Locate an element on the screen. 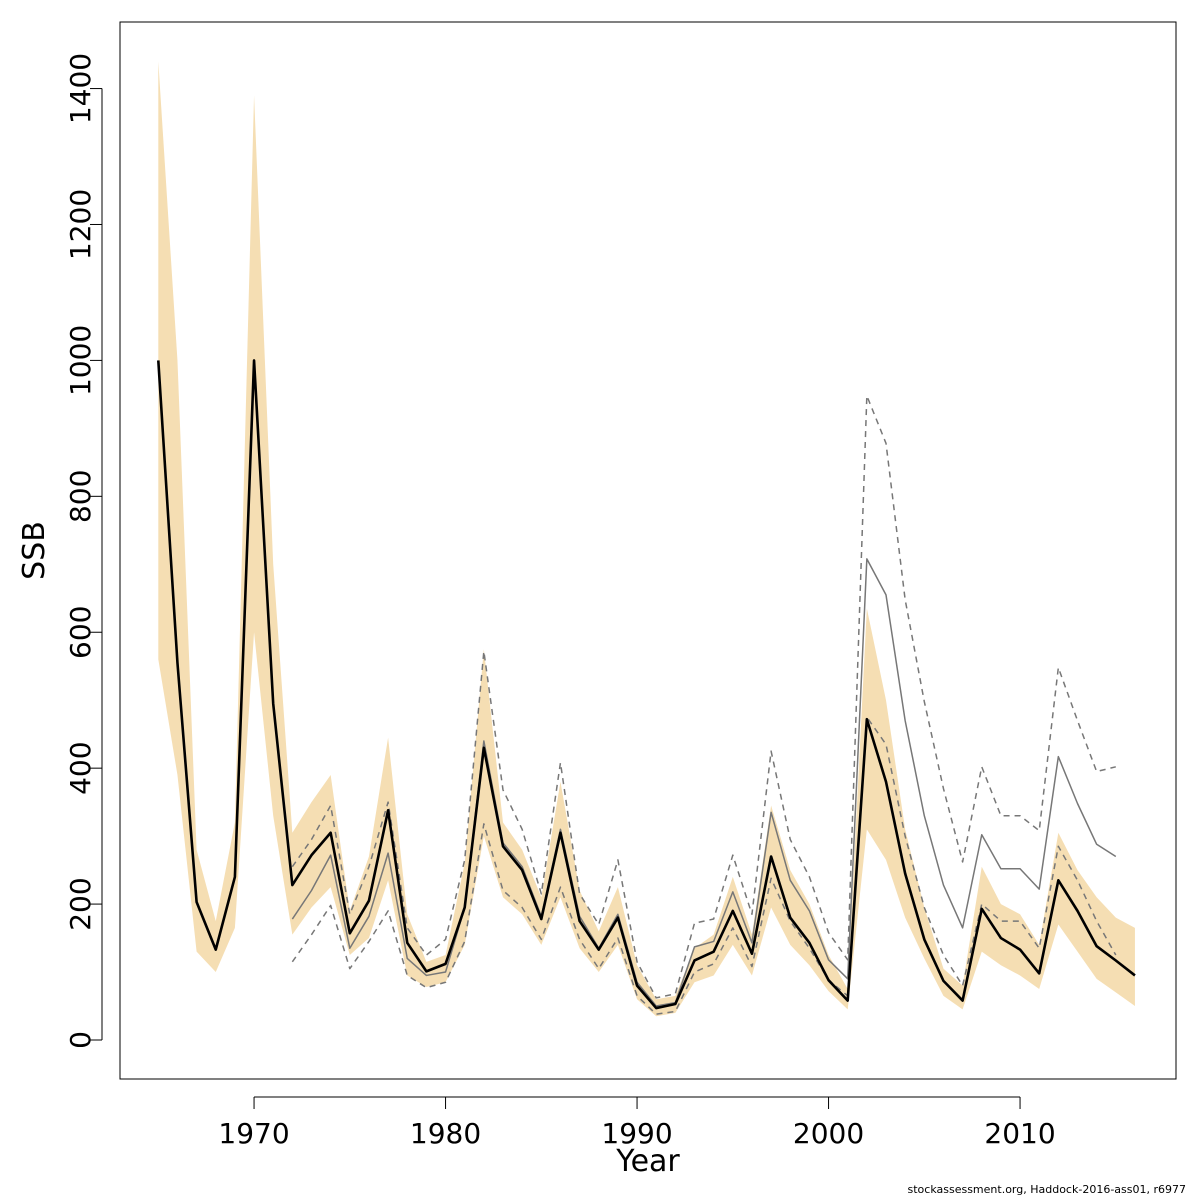 This screenshot has height=1200, width=1200. x-axis: 1970 1980 1990 2000 2010 is located at coordinates (637, 1123).